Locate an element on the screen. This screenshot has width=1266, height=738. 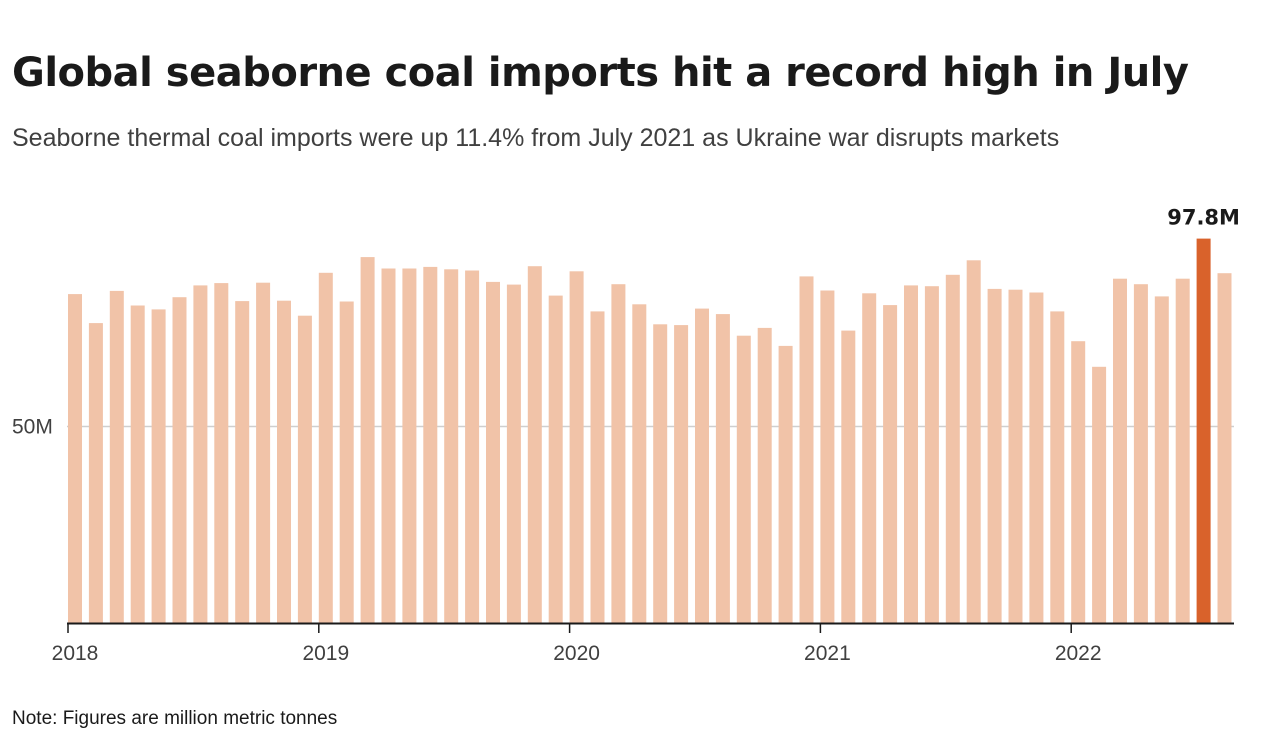
x-tick-label: 2021 is located at coordinates (827, 653).